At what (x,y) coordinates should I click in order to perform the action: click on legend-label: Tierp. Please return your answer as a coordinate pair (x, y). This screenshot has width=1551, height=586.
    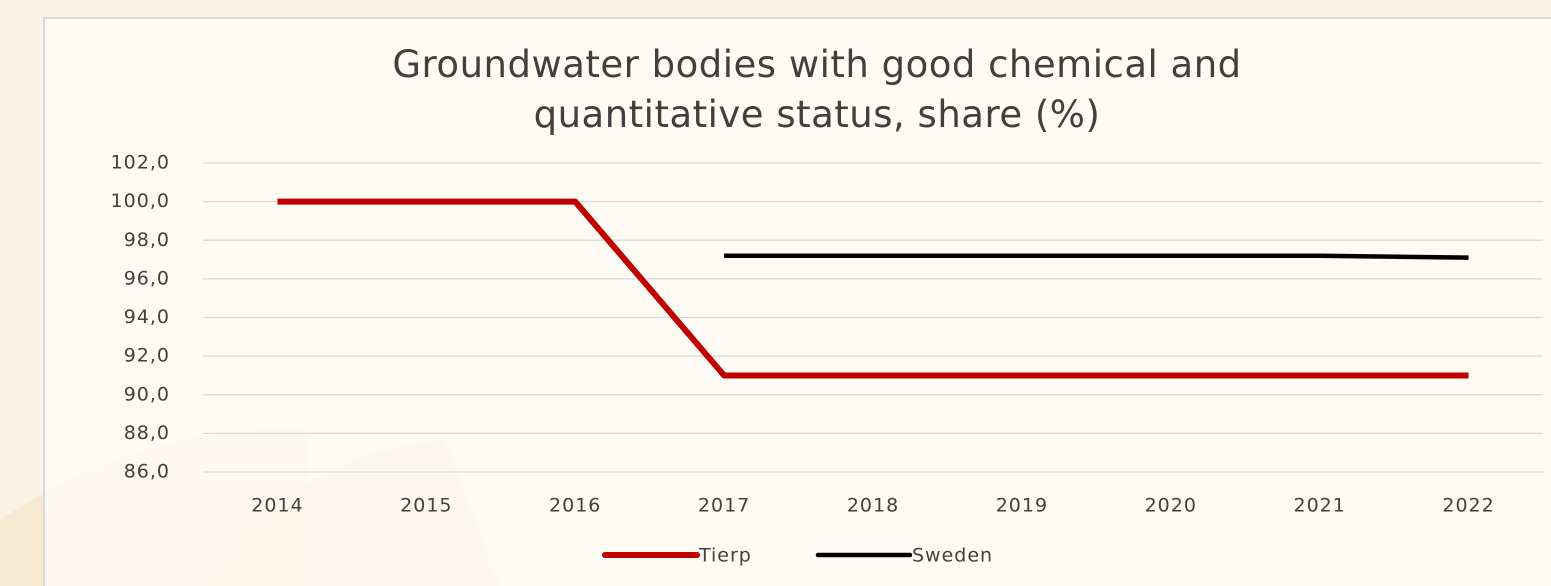
    Looking at the image, I should click on (725, 556).